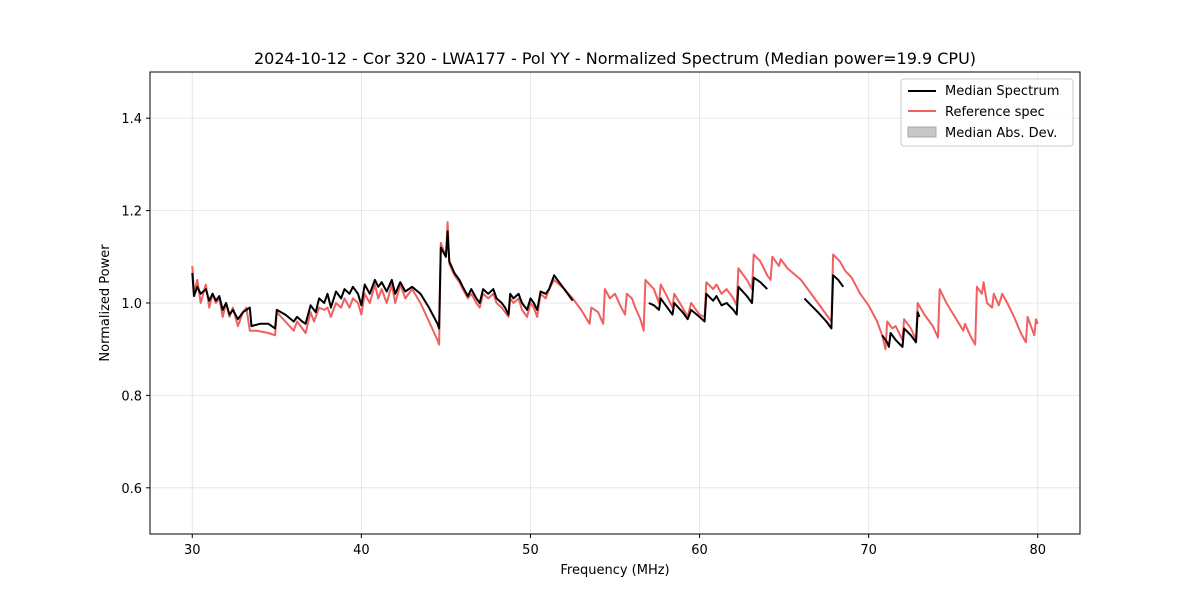 The image size is (1200, 600). Describe the element at coordinates (192, 550) in the screenshot. I see `x-tick-label: 30` at that location.